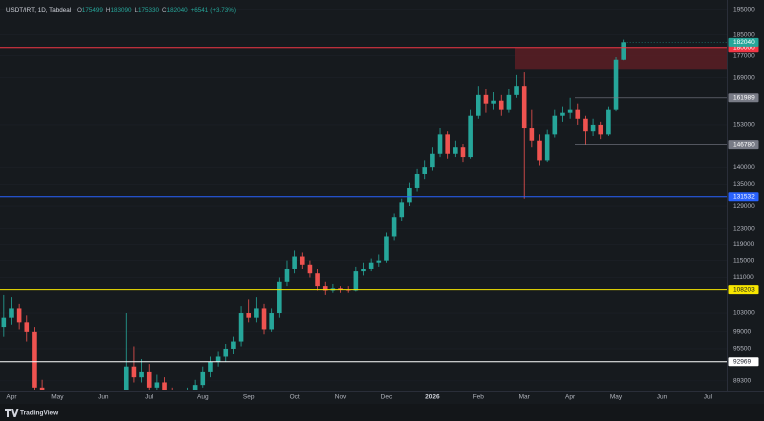 This screenshot has height=421, width=764. I want to click on y-tick-label: 119000, so click(744, 244).